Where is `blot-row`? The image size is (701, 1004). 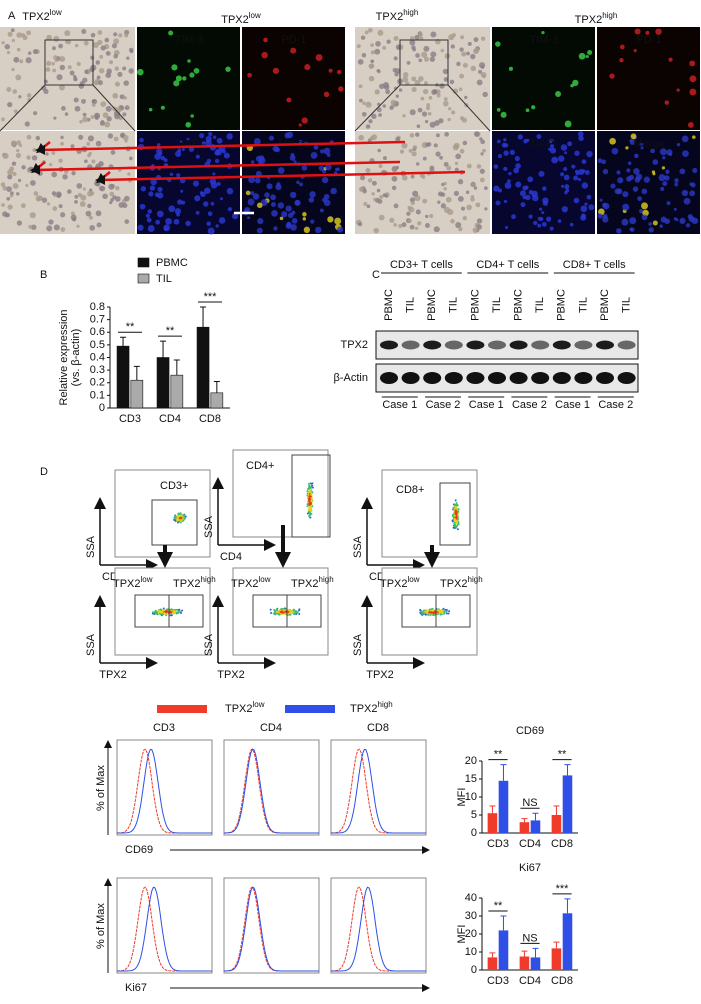 blot-row is located at coordinates (507, 378).